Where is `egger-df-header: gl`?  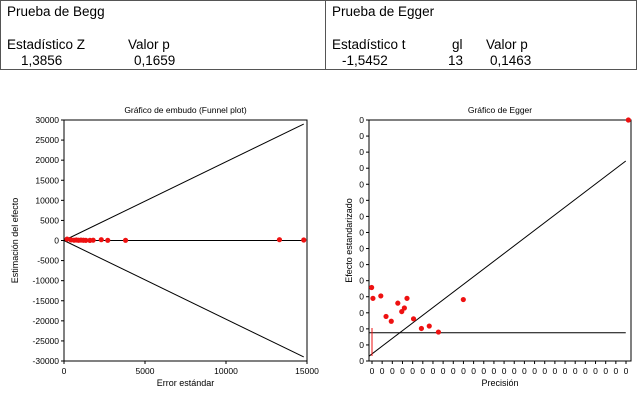
egger-df-header: gl is located at coordinates (457, 44).